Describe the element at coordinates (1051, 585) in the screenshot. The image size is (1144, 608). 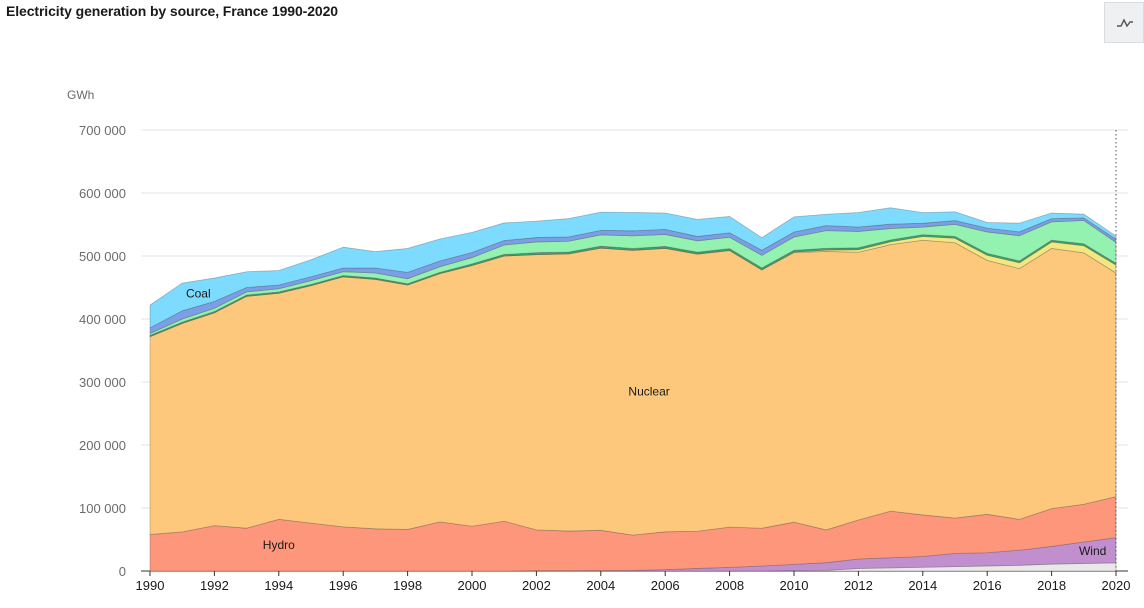
I see `x-tick-label: 2018` at that location.